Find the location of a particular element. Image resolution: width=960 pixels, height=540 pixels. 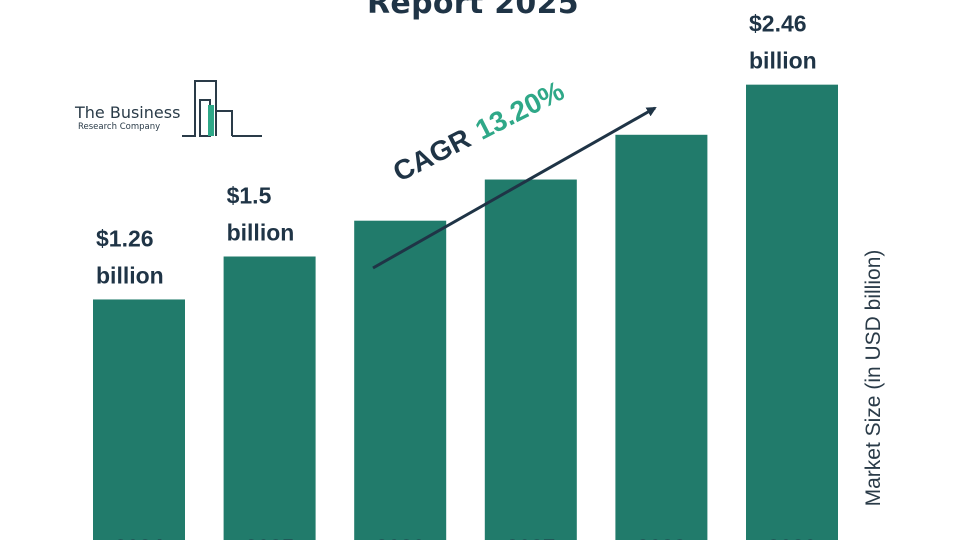

x-tick-label: 2026 is located at coordinates (400, 537).